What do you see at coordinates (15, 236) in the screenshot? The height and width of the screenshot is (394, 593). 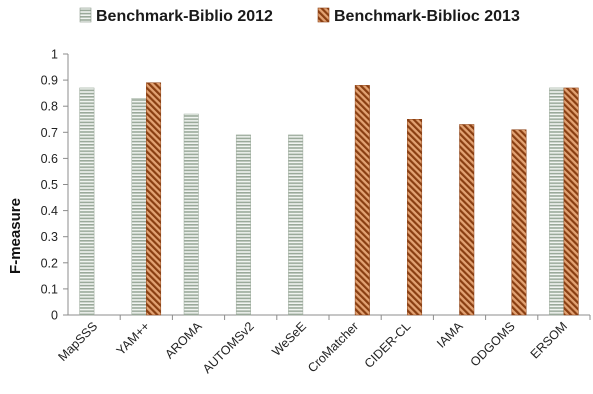 I see `y-axis-label: F-measure` at bounding box center [15, 236].